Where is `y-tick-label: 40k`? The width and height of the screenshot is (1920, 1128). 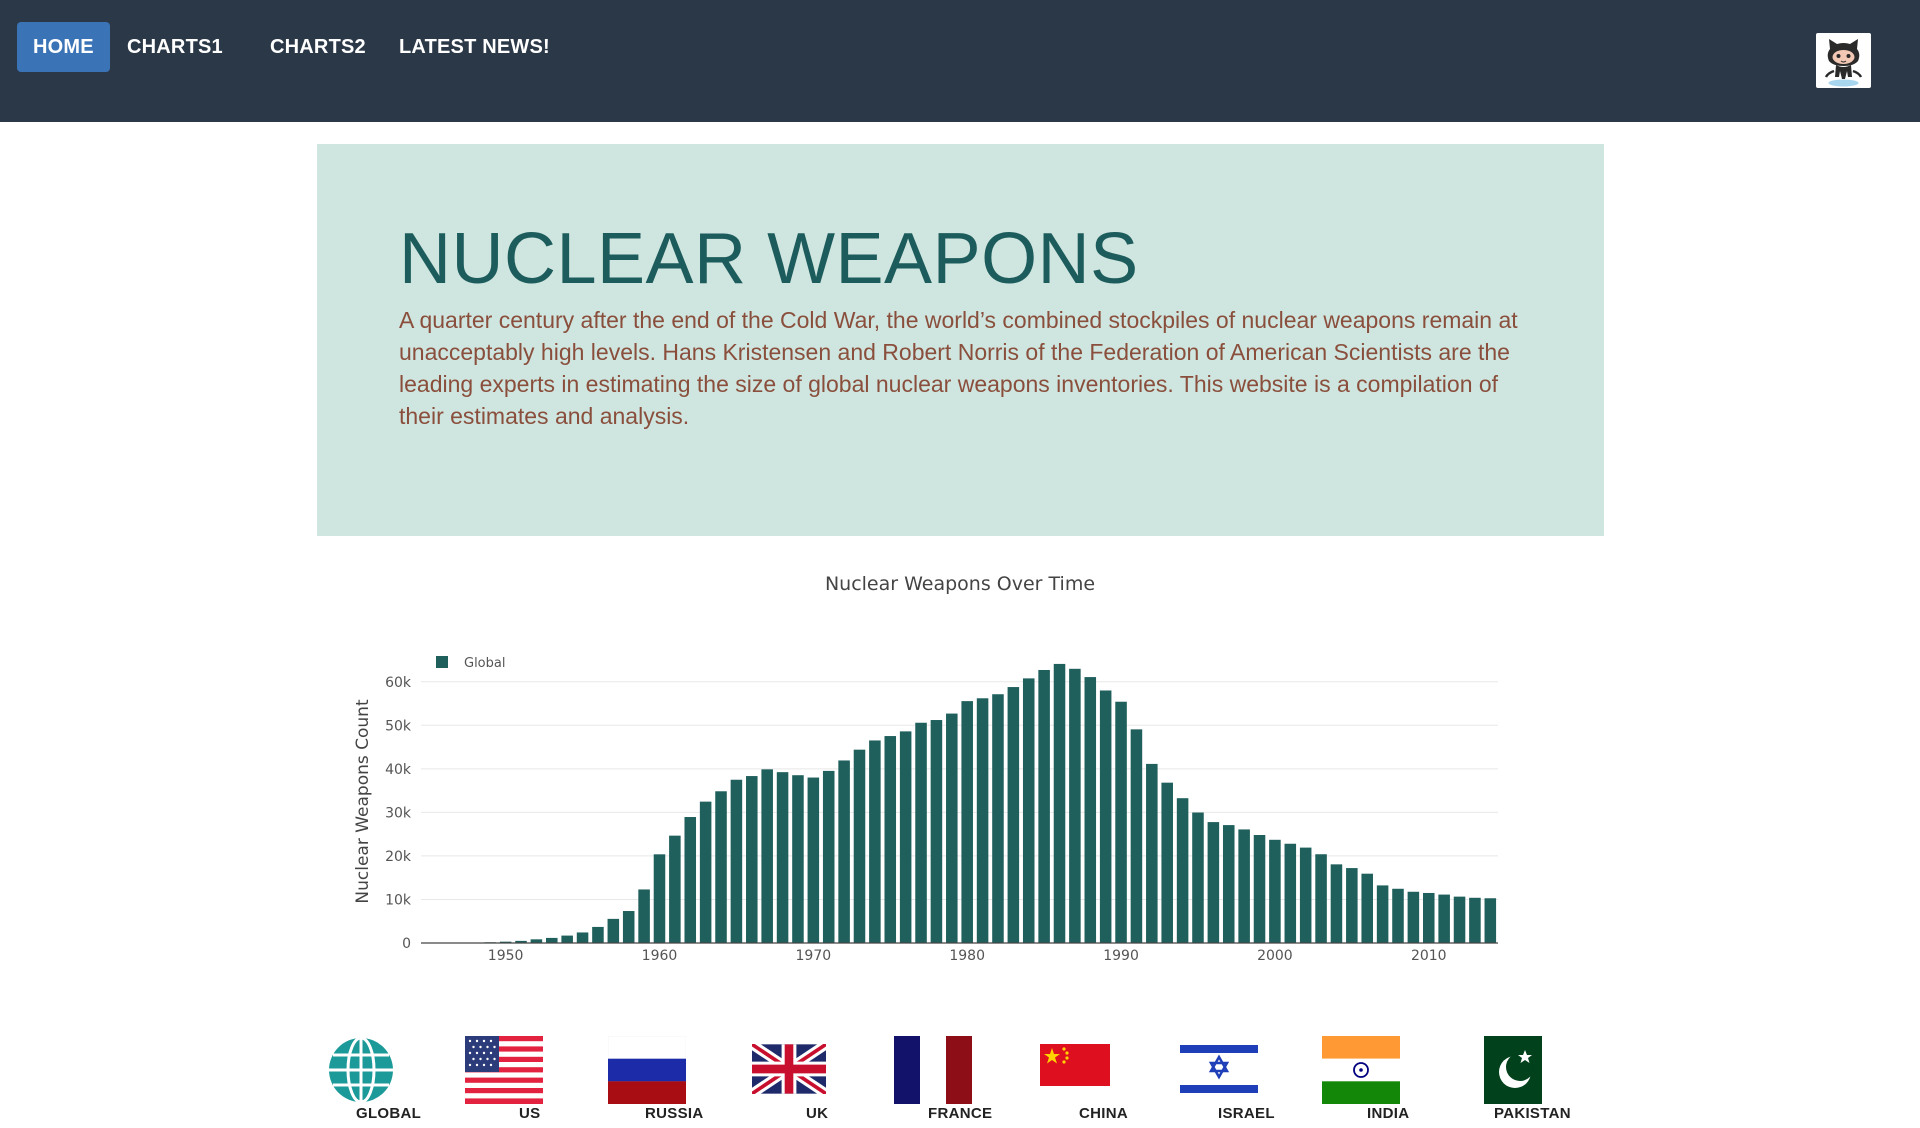 y-tick-label: 40k is located at coordinates (398, 770).